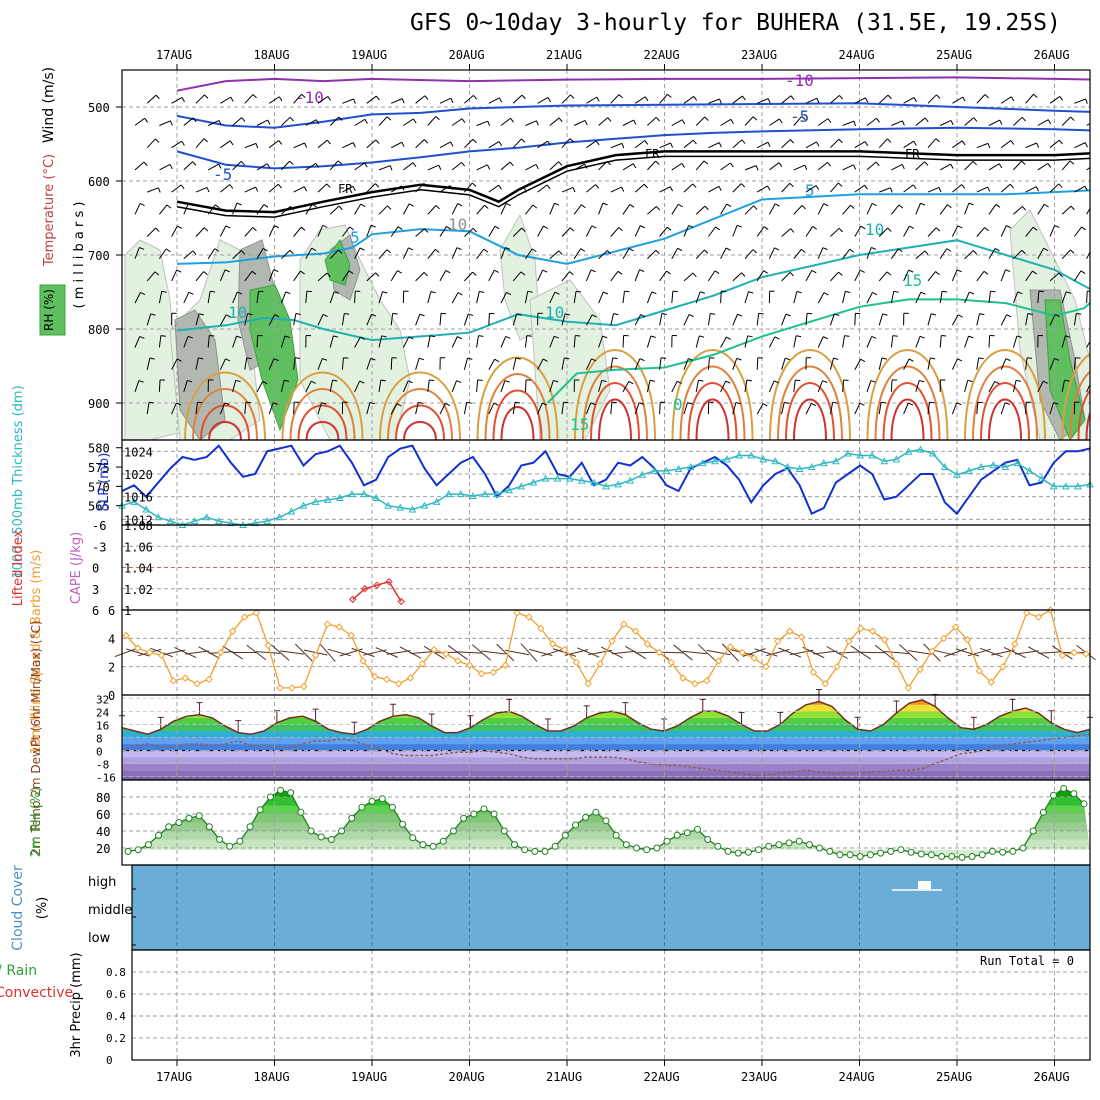  Describe the element at coordinates (954, 55) in the screenshot. I see `date-label-top: 25AUG` at that location.